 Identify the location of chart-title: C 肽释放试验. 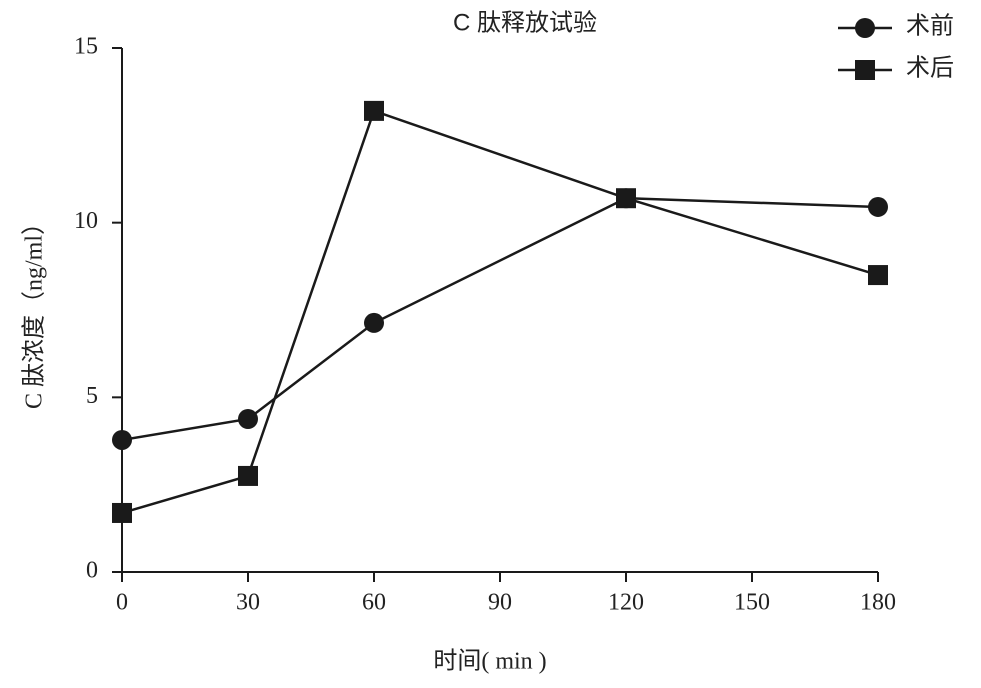
(525, 22).